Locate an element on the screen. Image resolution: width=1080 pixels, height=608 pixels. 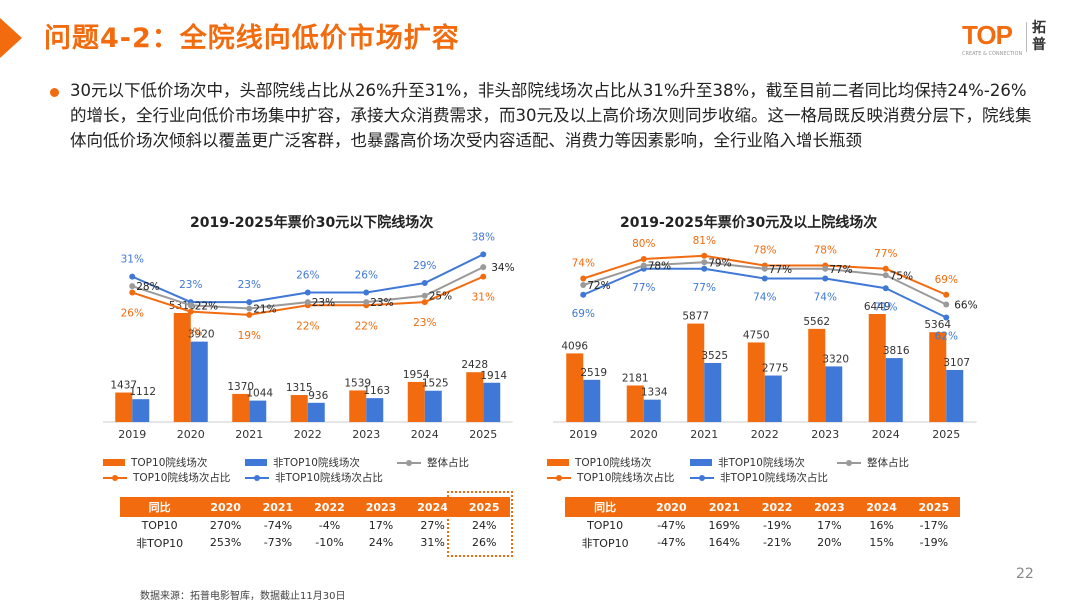
page-title: 问题4-2：全院线向低价市场扩容 is located at coordinates (252, 38).